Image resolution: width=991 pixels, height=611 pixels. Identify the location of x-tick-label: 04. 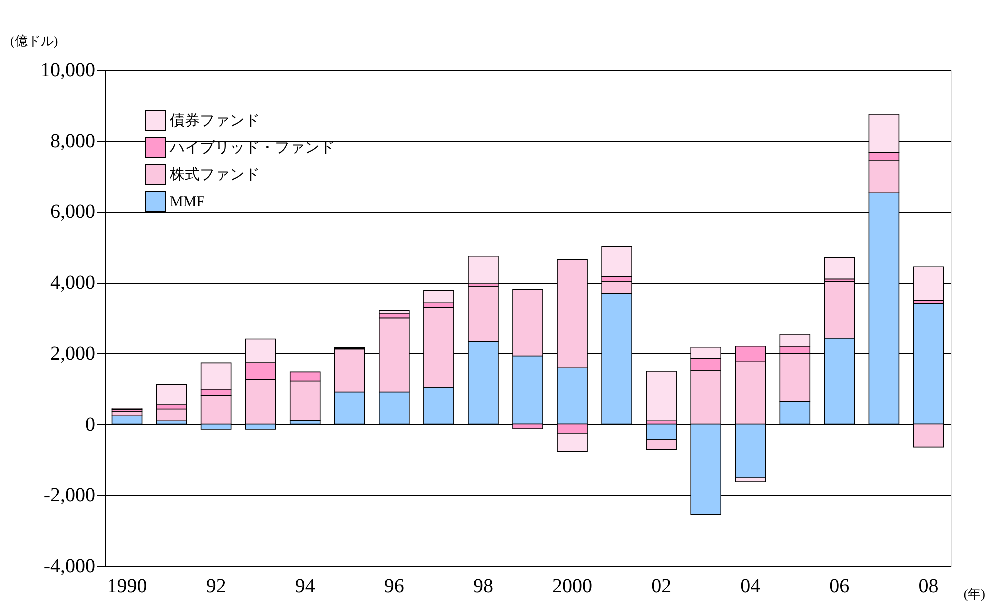
(750, 587).